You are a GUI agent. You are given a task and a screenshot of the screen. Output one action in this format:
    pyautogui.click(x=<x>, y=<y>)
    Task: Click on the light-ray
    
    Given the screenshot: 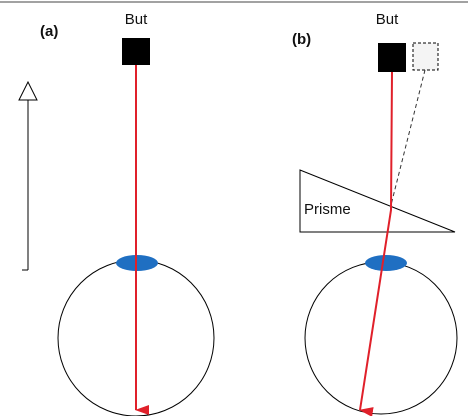 What is the action you would take?
    pyautogui.click(x=376, y=243)
    